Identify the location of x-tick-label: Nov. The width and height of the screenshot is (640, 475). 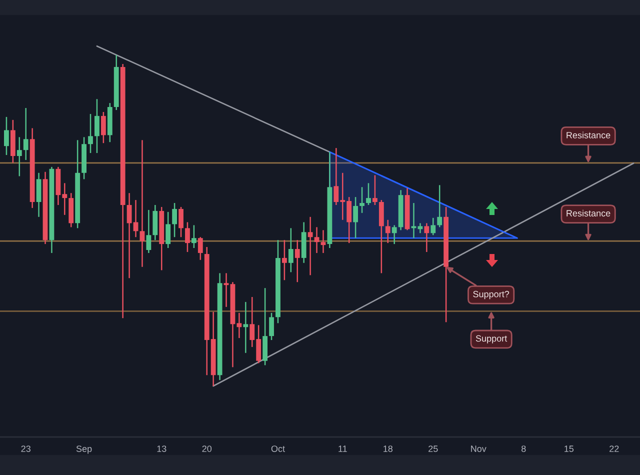
(478, 449).